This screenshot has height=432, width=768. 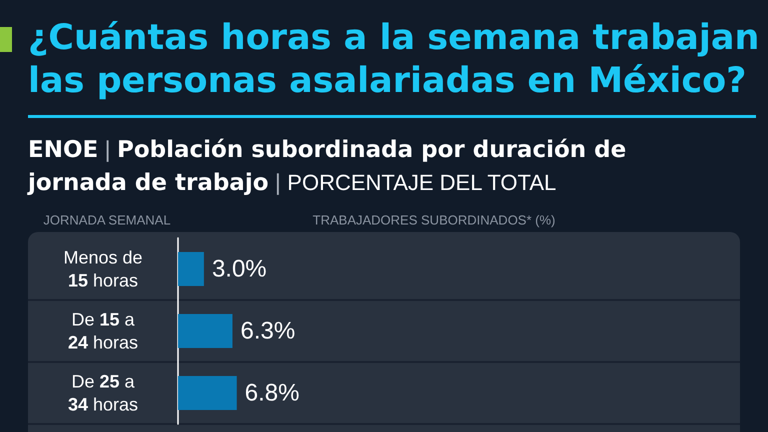 What do you see at coordinates (434, 220) in the screenshot?
I see `x-axis-title: TRABAJADORES SUBORDINADOS* (%)` at bounding box center [434, 220].